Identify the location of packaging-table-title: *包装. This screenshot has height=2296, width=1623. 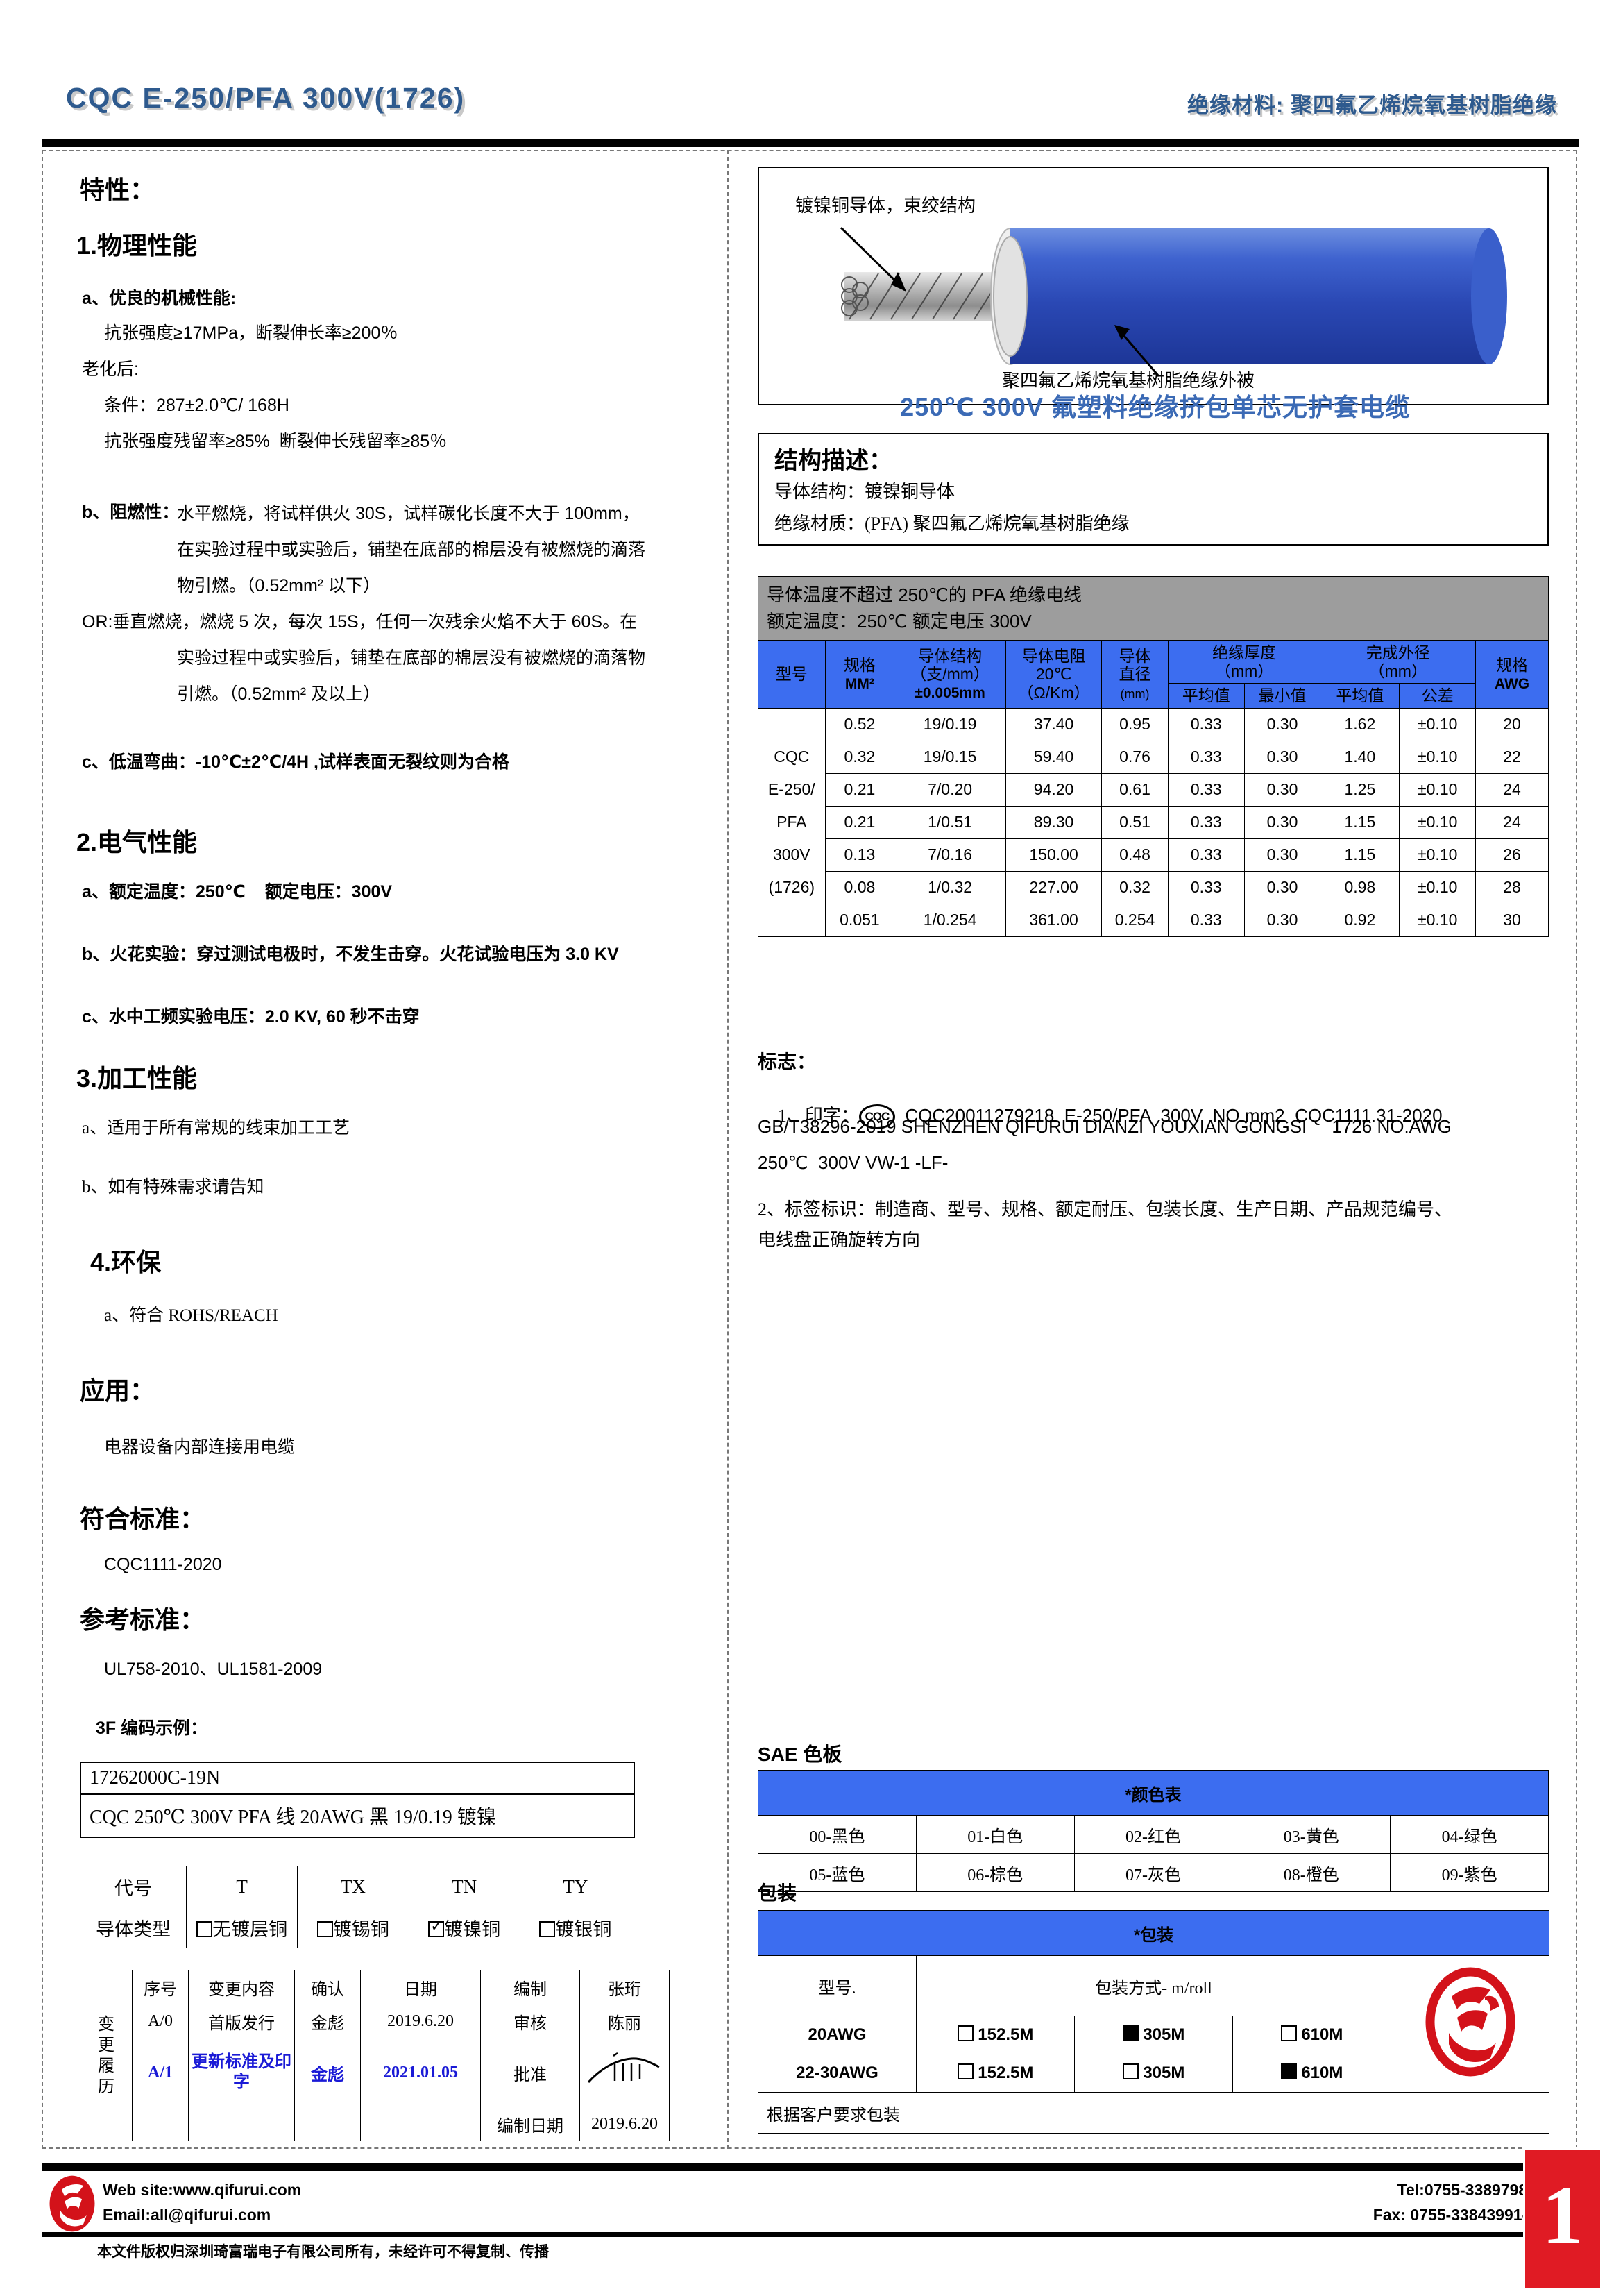
(1153, 1933).